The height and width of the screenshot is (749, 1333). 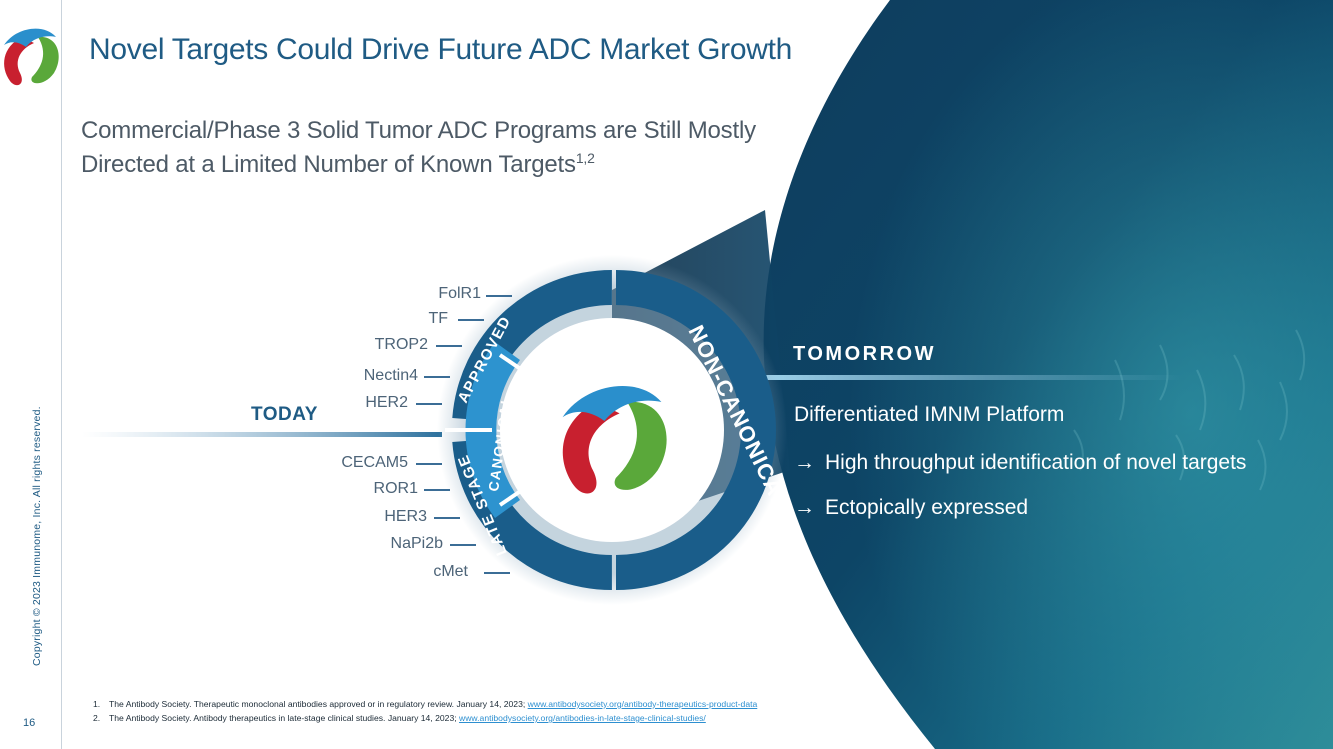 I want to click on approved-target: Nectin4, so click(x=390, y=375).